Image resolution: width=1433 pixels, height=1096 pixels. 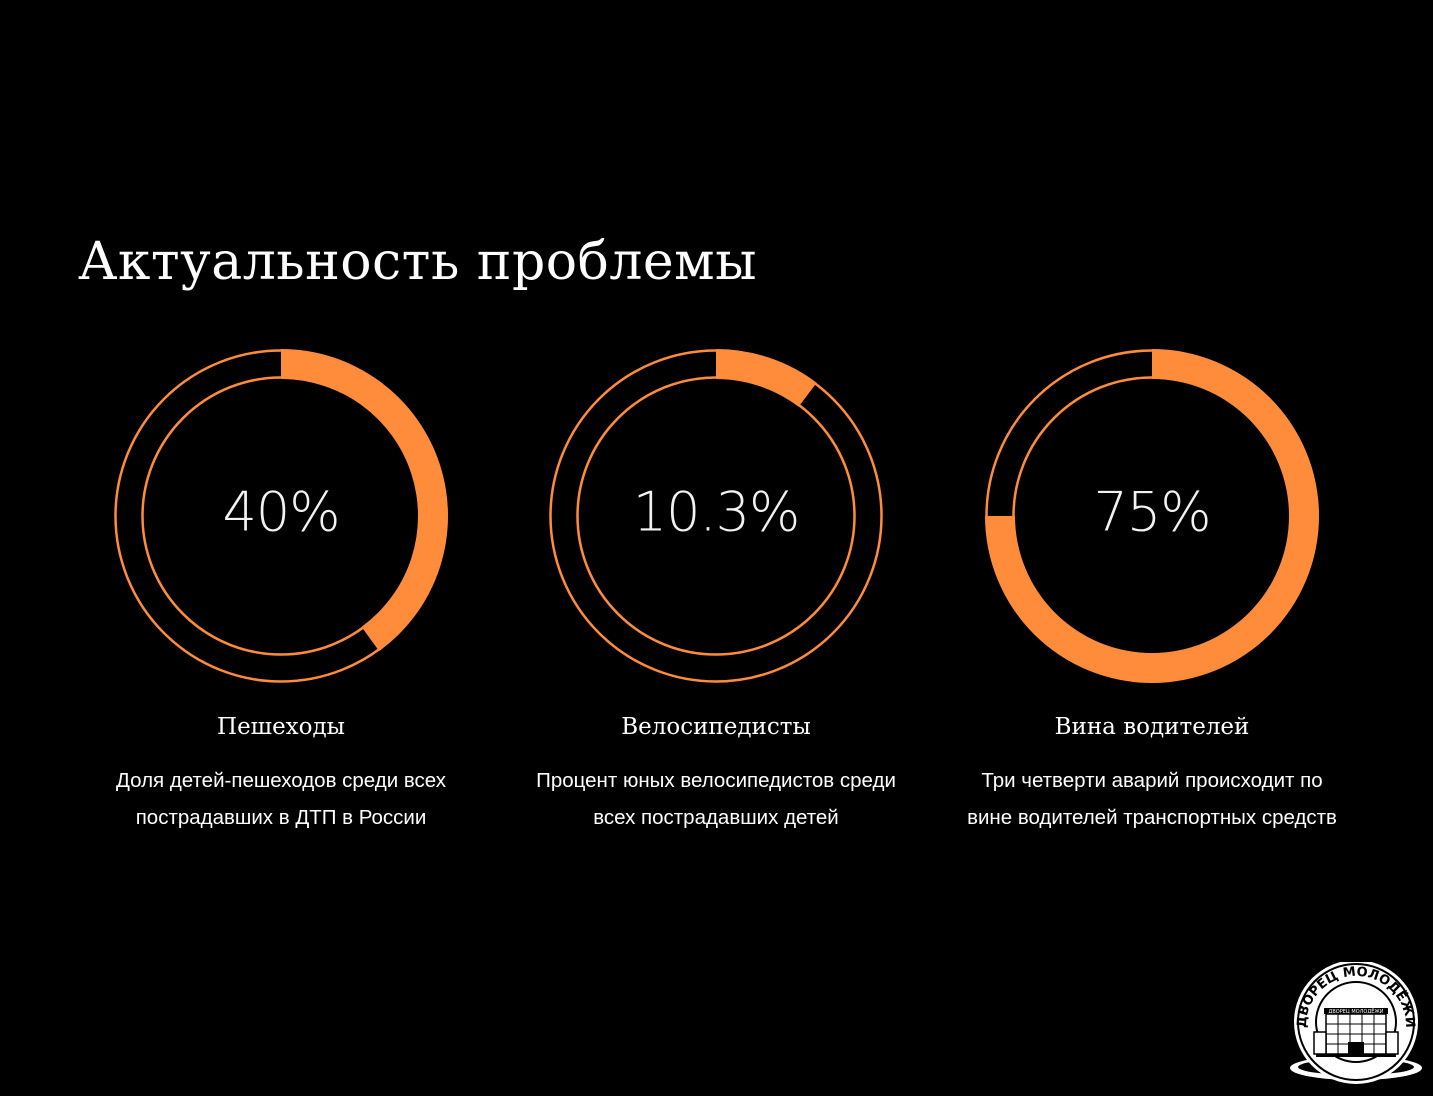 I want to click on building-icon: ДВОРЕЦ МОЛОДЁЖИ, so click(x=1356, y=1032).